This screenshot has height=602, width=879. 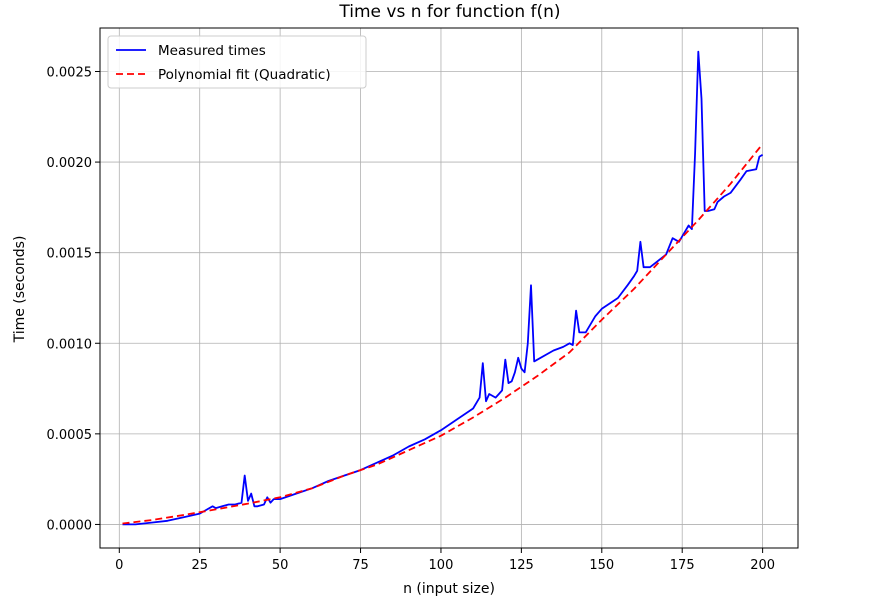 I want to click on x-tick-label: 175, so click(x=682, y=565).